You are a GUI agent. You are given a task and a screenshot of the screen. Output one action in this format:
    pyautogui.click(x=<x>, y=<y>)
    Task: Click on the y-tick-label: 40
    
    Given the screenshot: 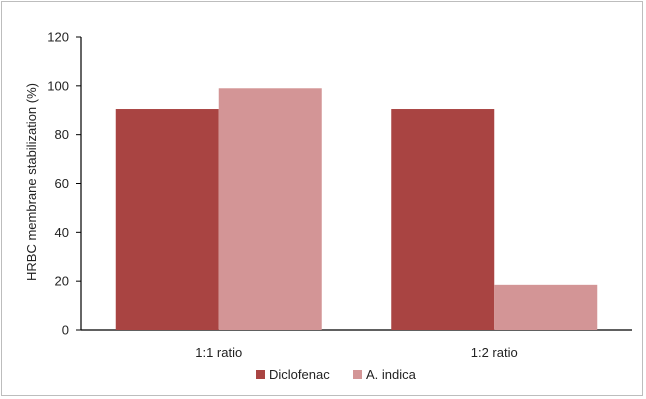 What is the action you would take?
    pyautogui.click(x=62, y=232)
    